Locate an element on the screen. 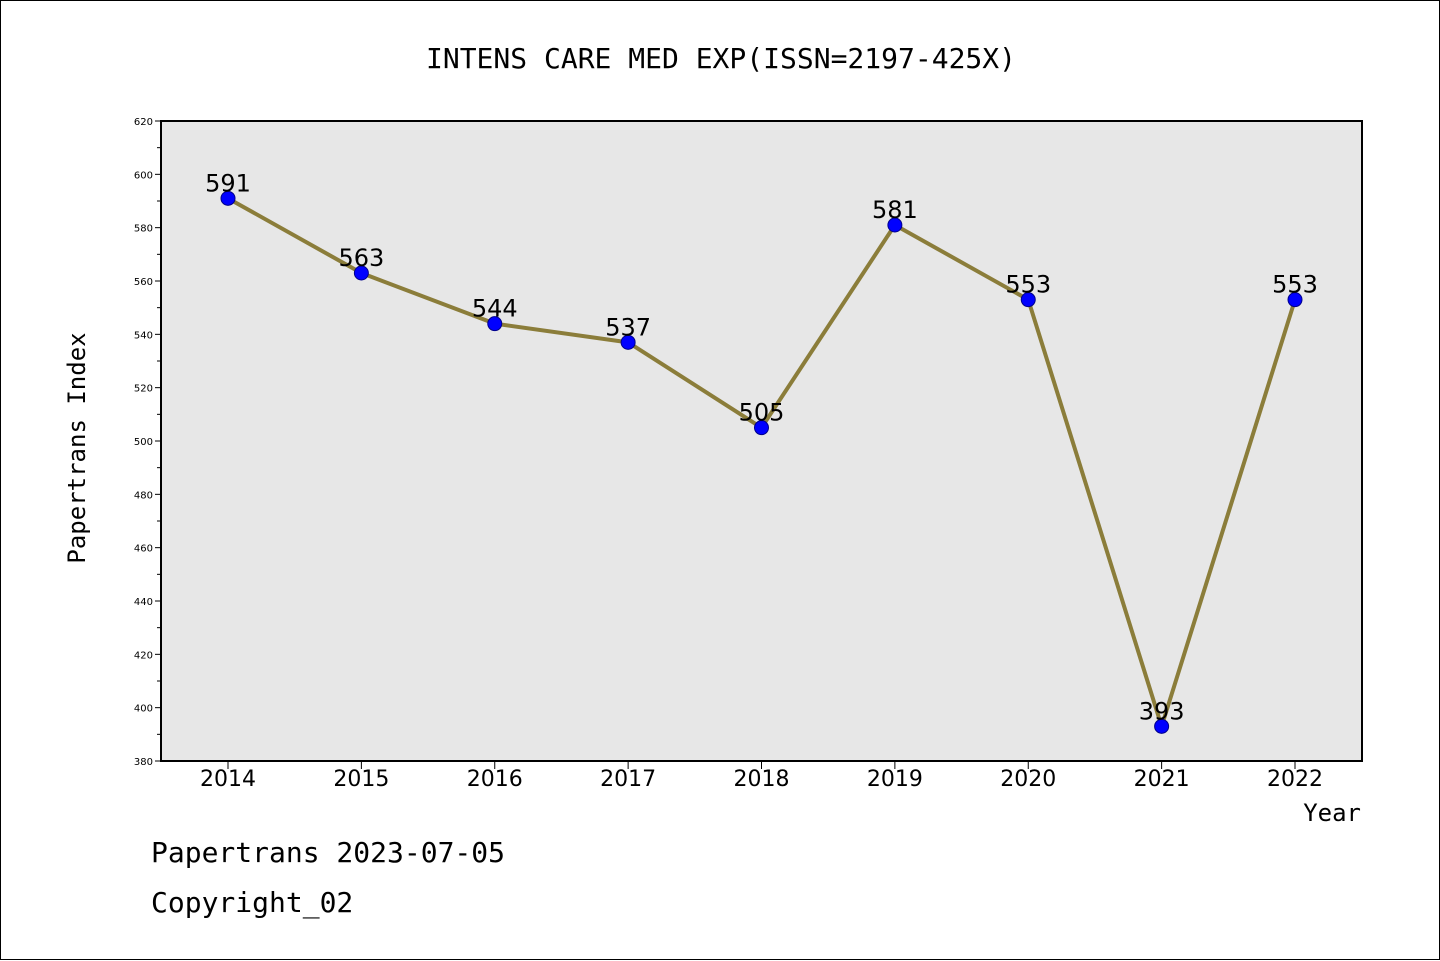 This screenshot has height=961, width=1440. x-tick-label: 2018 is located at coordinates (762, 779).